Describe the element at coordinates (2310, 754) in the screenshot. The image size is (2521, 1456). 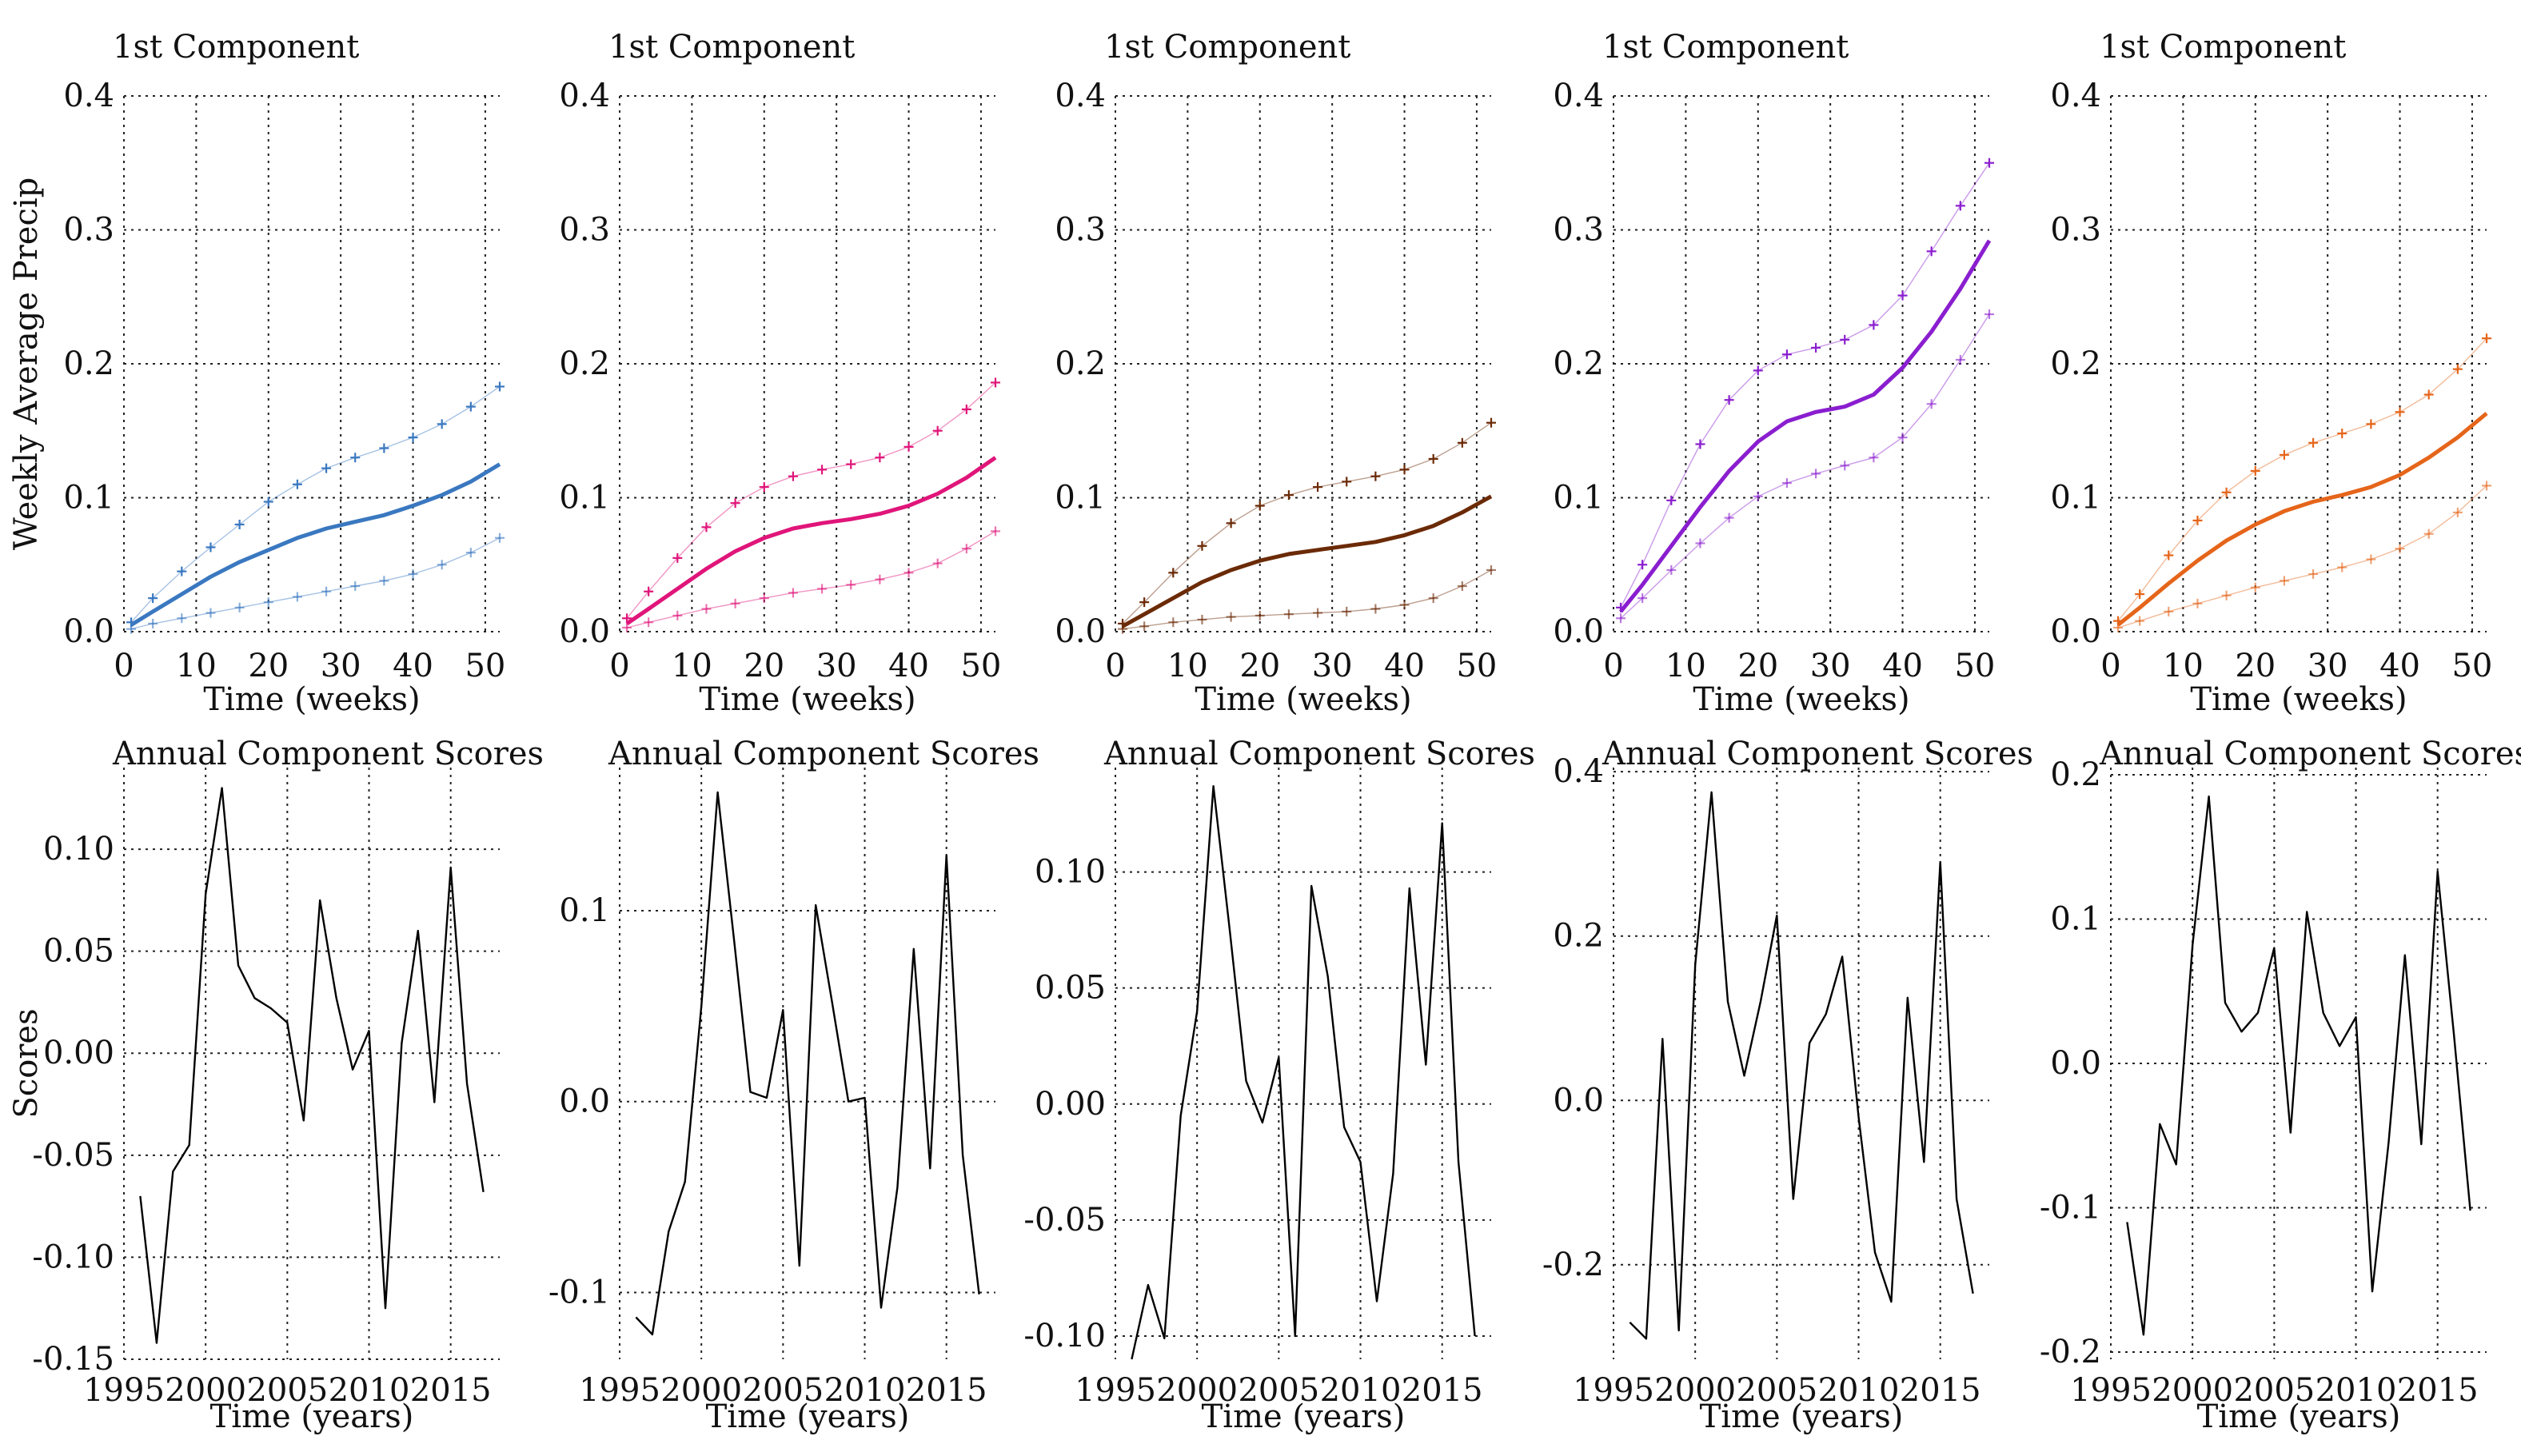
I see `scores-5-title: Annual Component Scores` at that location.